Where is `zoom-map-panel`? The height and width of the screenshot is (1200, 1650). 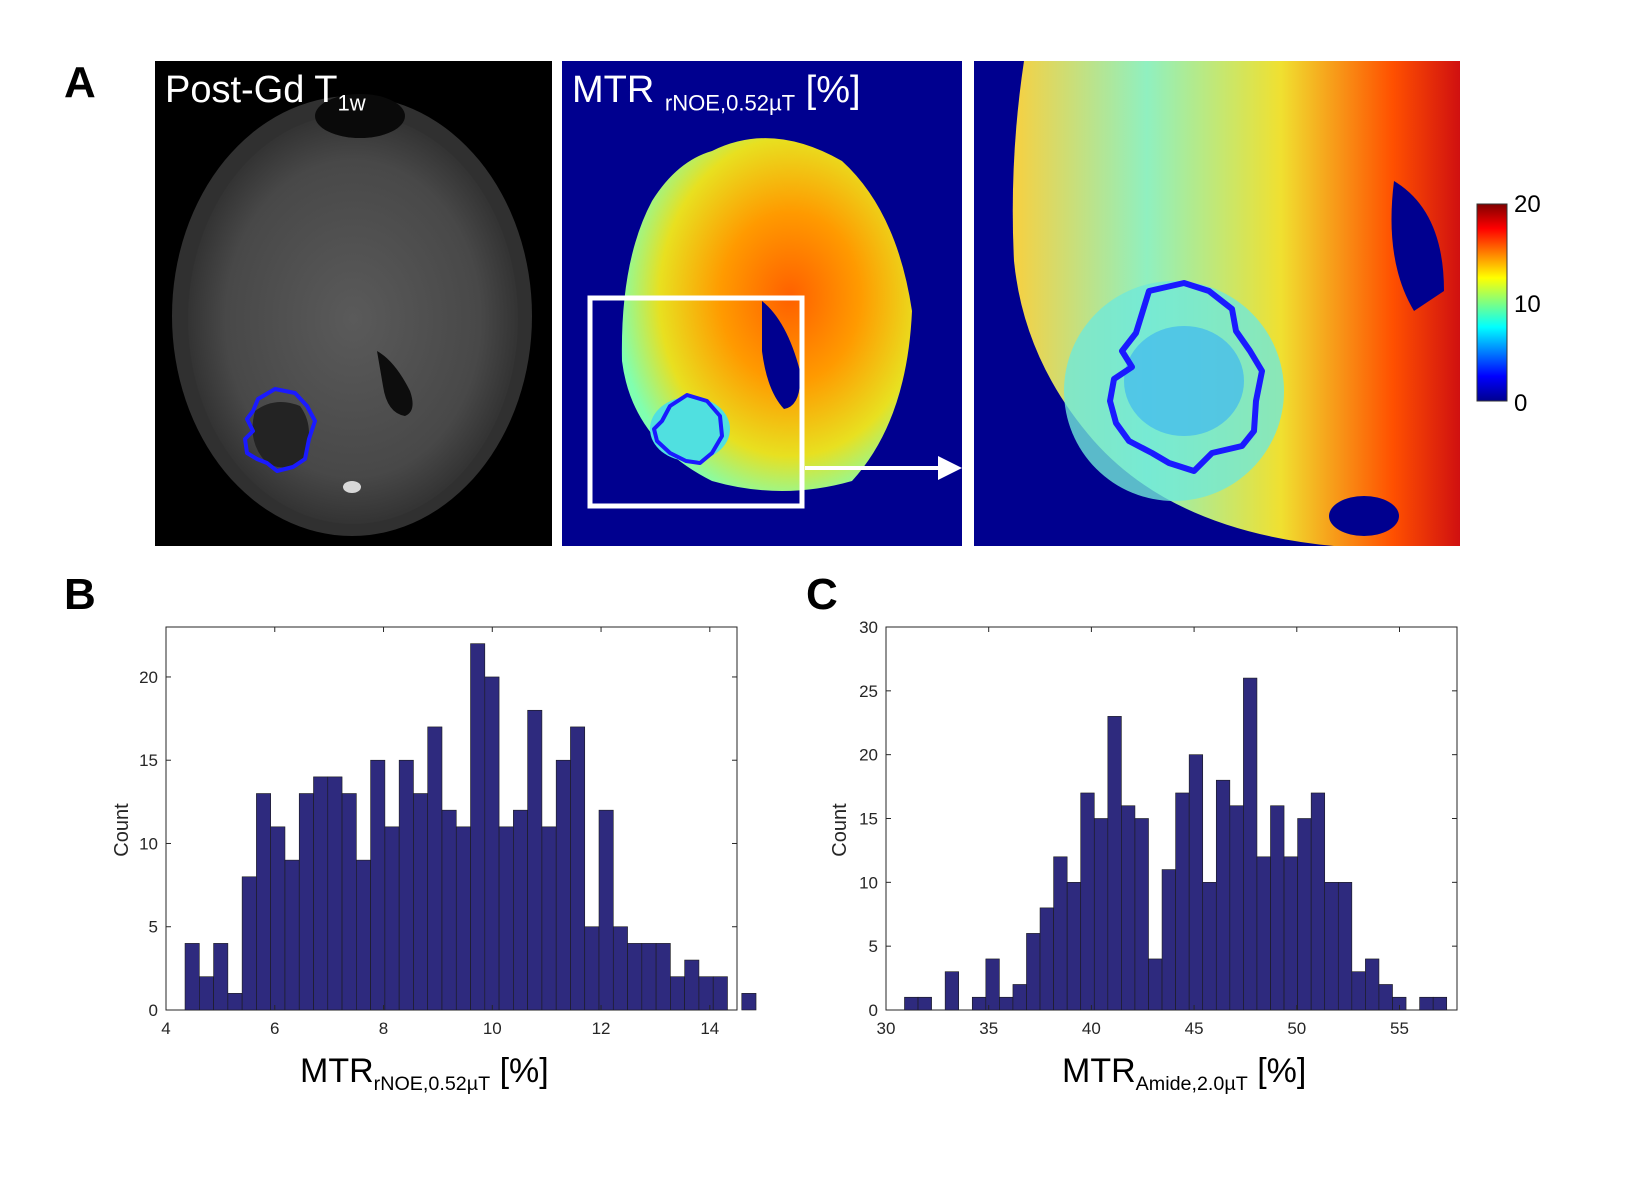 zoom-map-panel is located at coordinates (1217, 303).